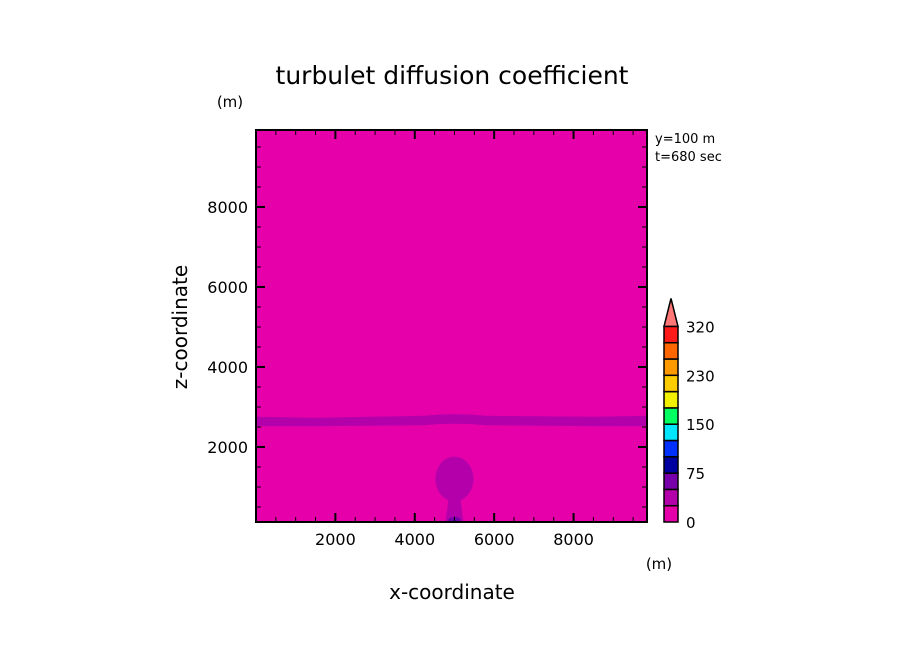 The height and width of the screenshot is (654, 904). What do you see at coordinates (695, 474) in the screenshot?
I see `colorbar-label: 75` at bounding box center [695, 474].